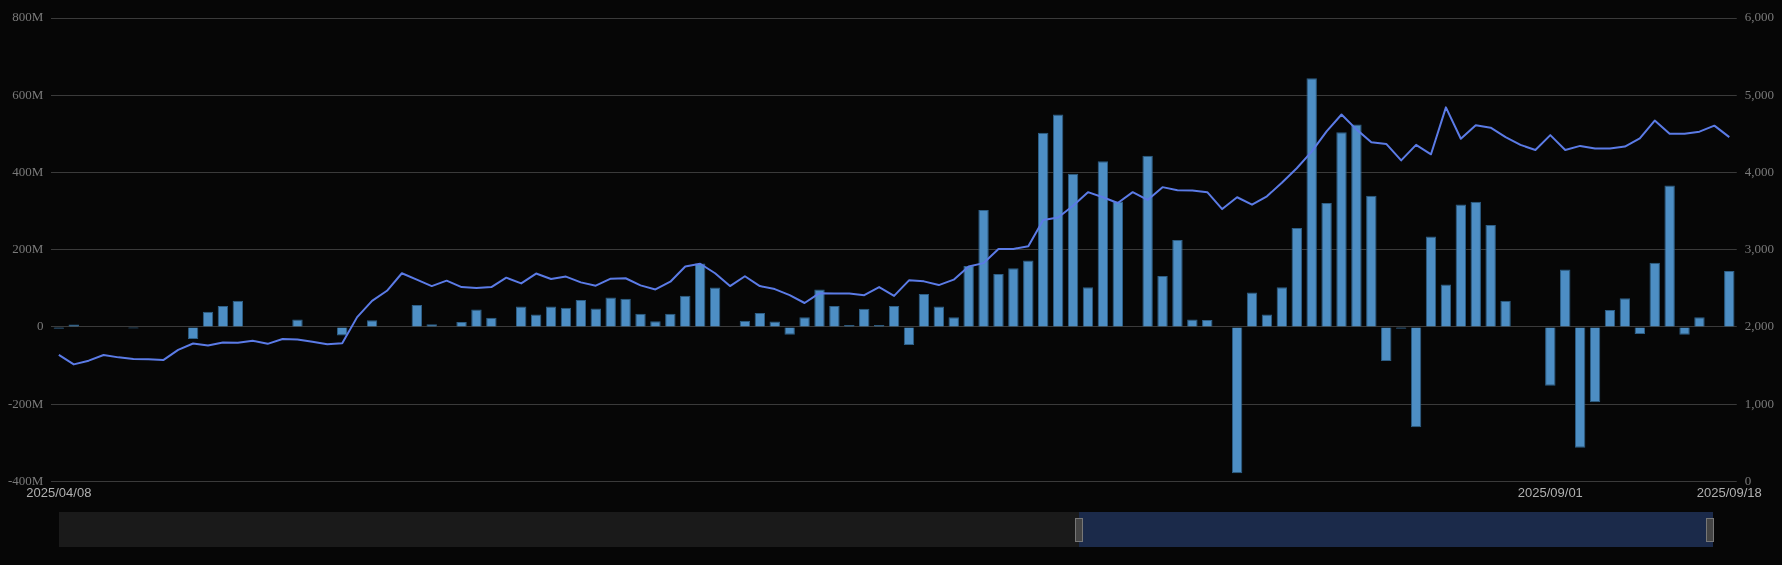 The image size is (1782, 565). What do you see at coordinates (1759, 94) in the screenshot?
I see `y2-tick-label: 5,000` at bounding box center [1759, 94].